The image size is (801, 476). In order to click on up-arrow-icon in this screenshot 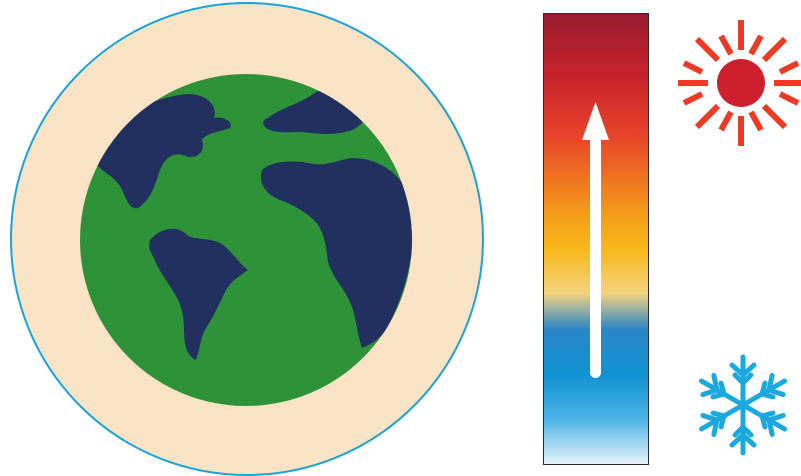, I will do `click(595, 240)`.